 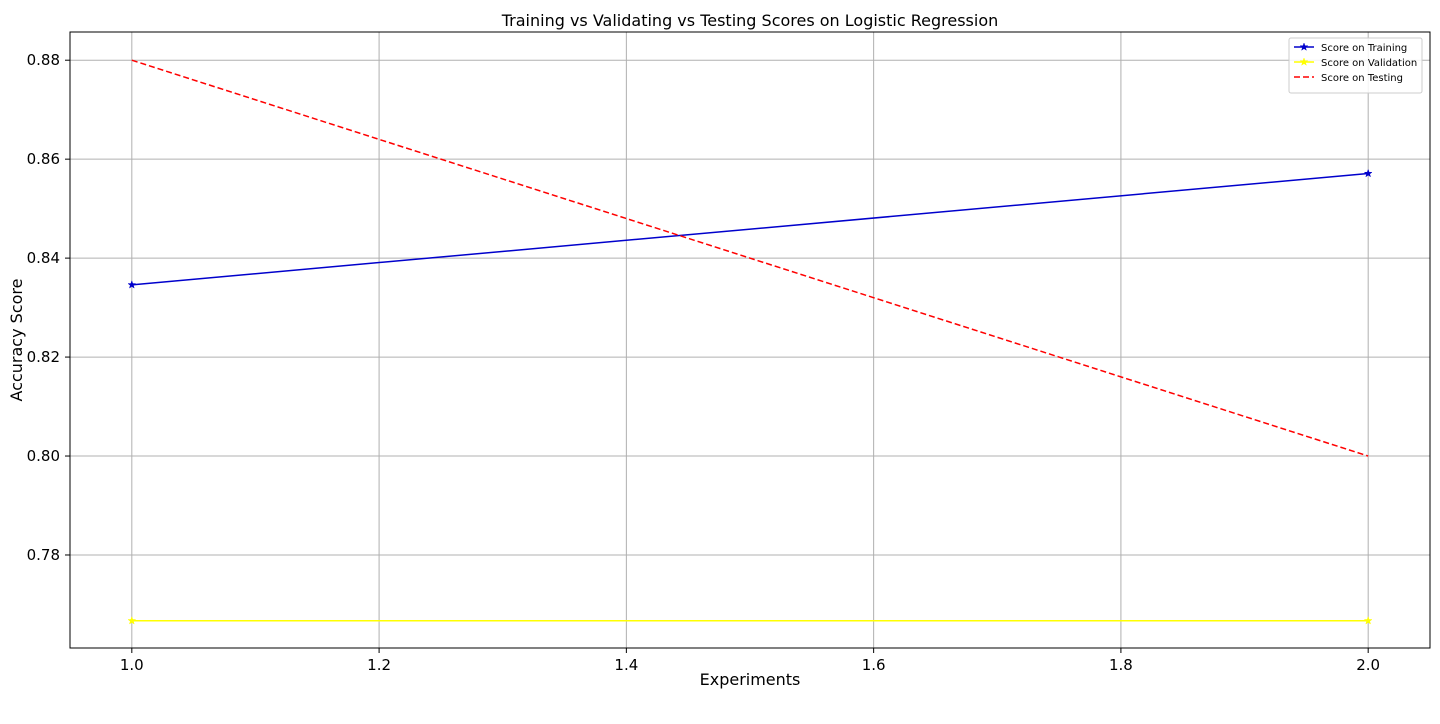 What do you see at coordinates (379, 665) in the screenshot?
I see `x-tick-label: 1.2` at bounding box center [379, 665].